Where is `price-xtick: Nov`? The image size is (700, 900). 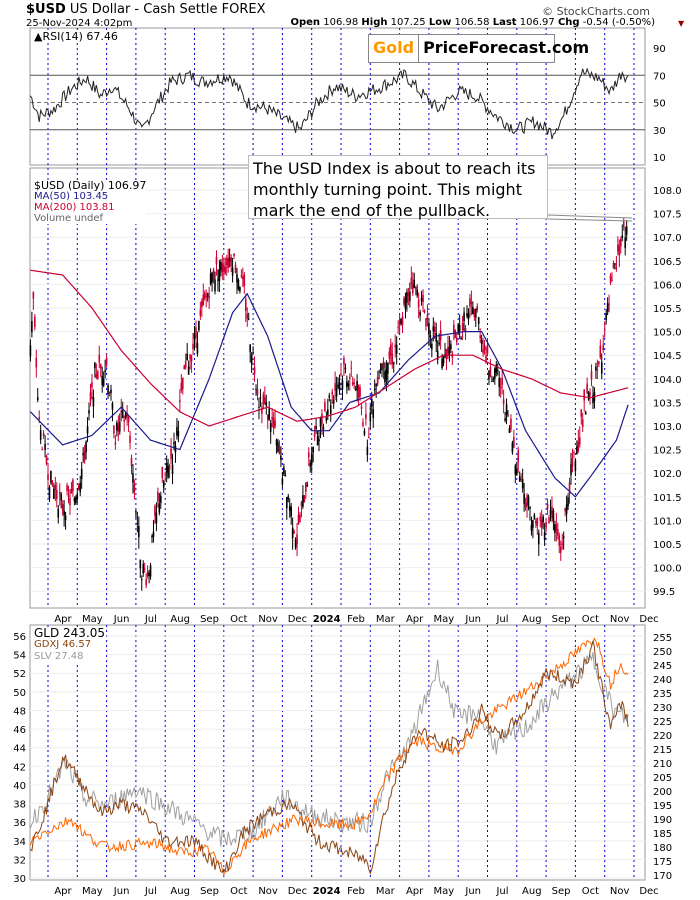 price-xtick: Nov is located at coordinates (268, 619).